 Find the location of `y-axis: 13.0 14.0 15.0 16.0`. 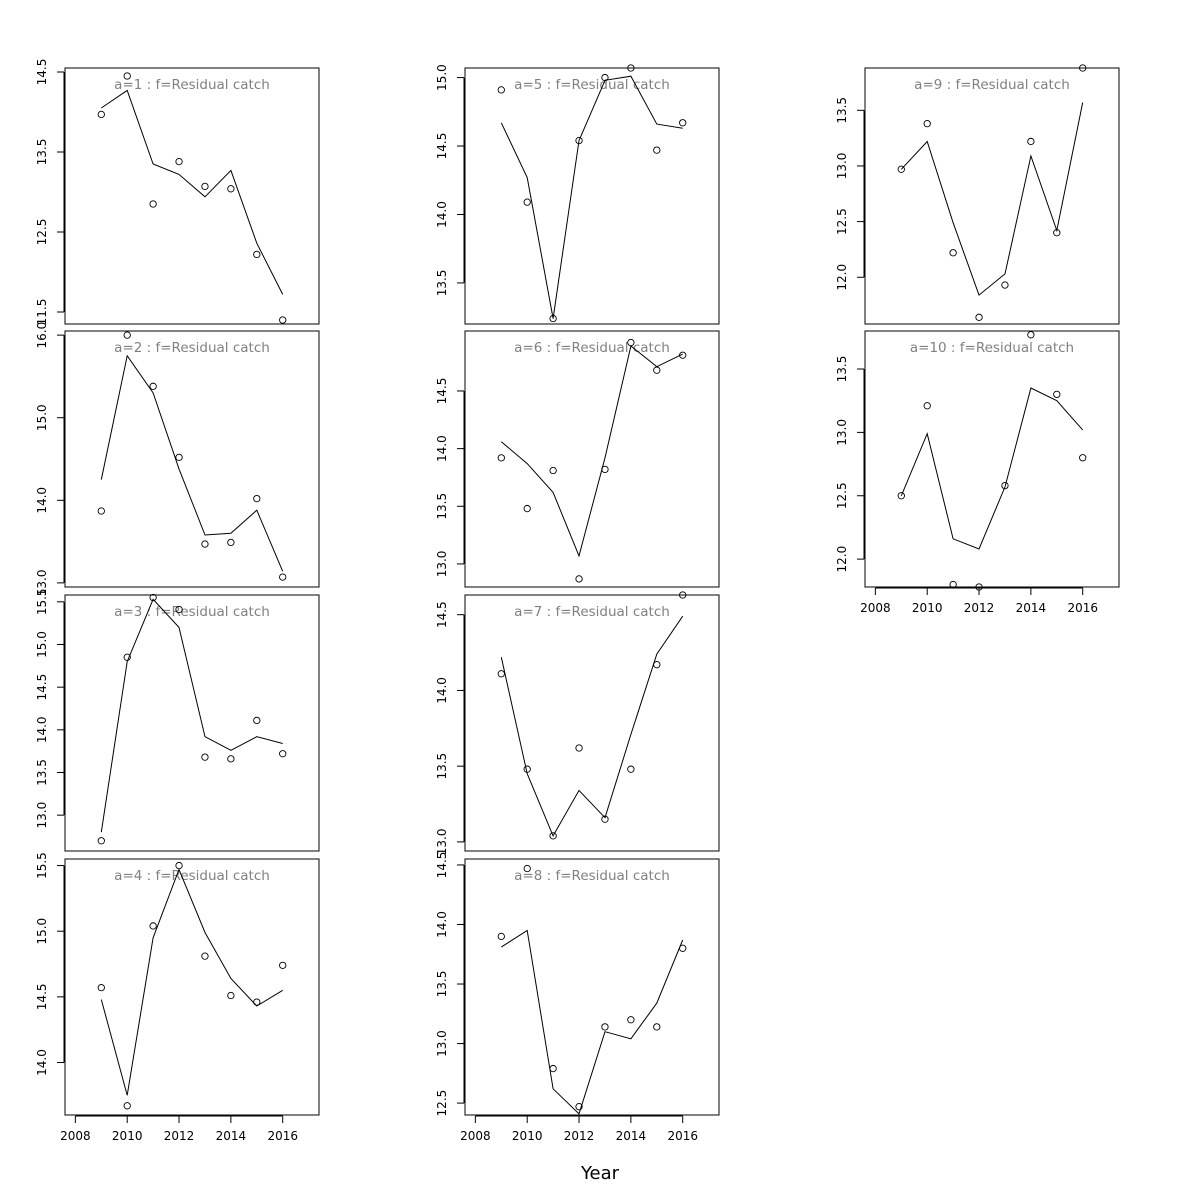

y-axis: 13.0 14.0 15.0 16.0 is located at coordinates (50, 459).